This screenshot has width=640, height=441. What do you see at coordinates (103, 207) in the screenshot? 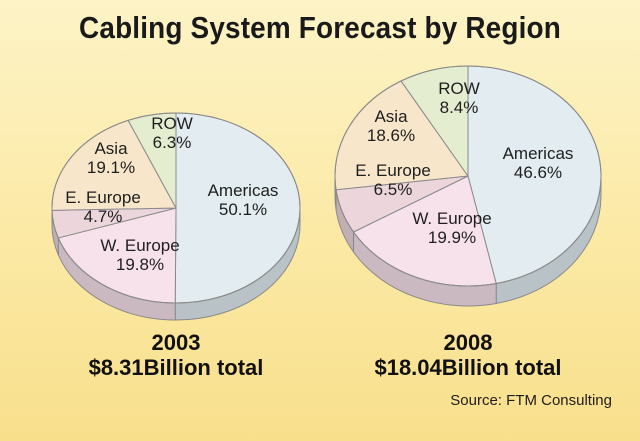
I see `pie-2003-label-e-europe: E. Europe 4.7%` at bounding box center [103, 207].